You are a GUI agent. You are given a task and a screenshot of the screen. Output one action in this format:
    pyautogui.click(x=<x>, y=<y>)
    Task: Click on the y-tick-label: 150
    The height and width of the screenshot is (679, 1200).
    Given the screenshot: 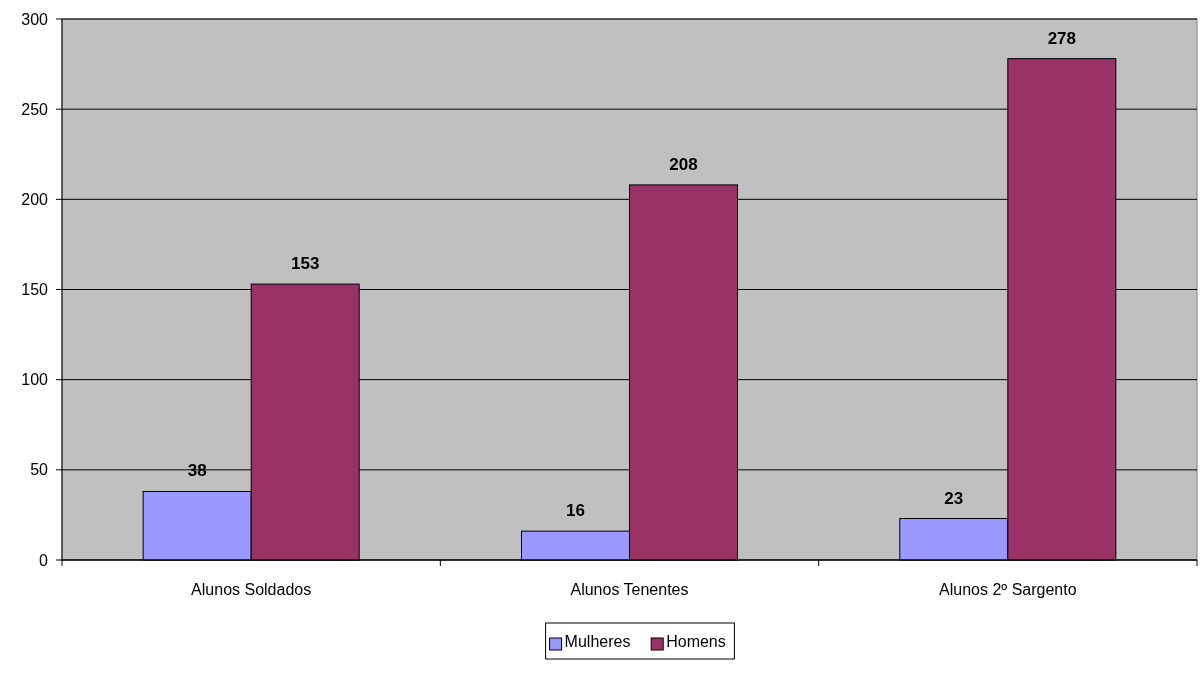 What is the action you would take?
    pyautogui.click(x=35, y=290)
    